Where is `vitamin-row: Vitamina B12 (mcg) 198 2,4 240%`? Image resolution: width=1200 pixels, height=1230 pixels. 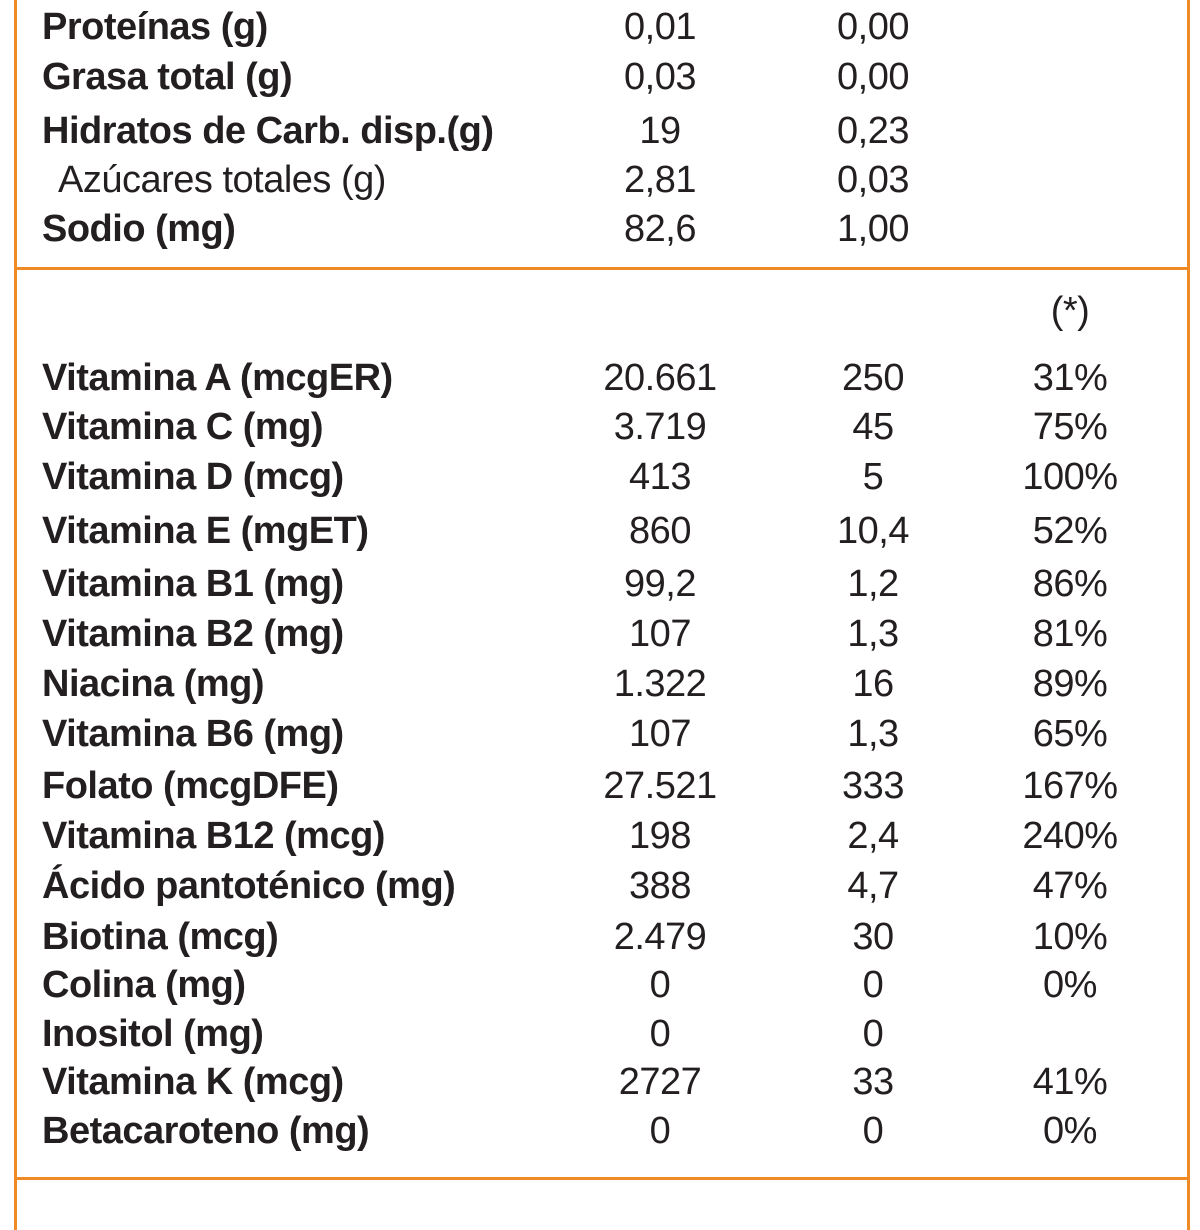 vitamin-row: Vitamina B12 (mcg) 198 2,4 240% is located at coordinates (600, 836).